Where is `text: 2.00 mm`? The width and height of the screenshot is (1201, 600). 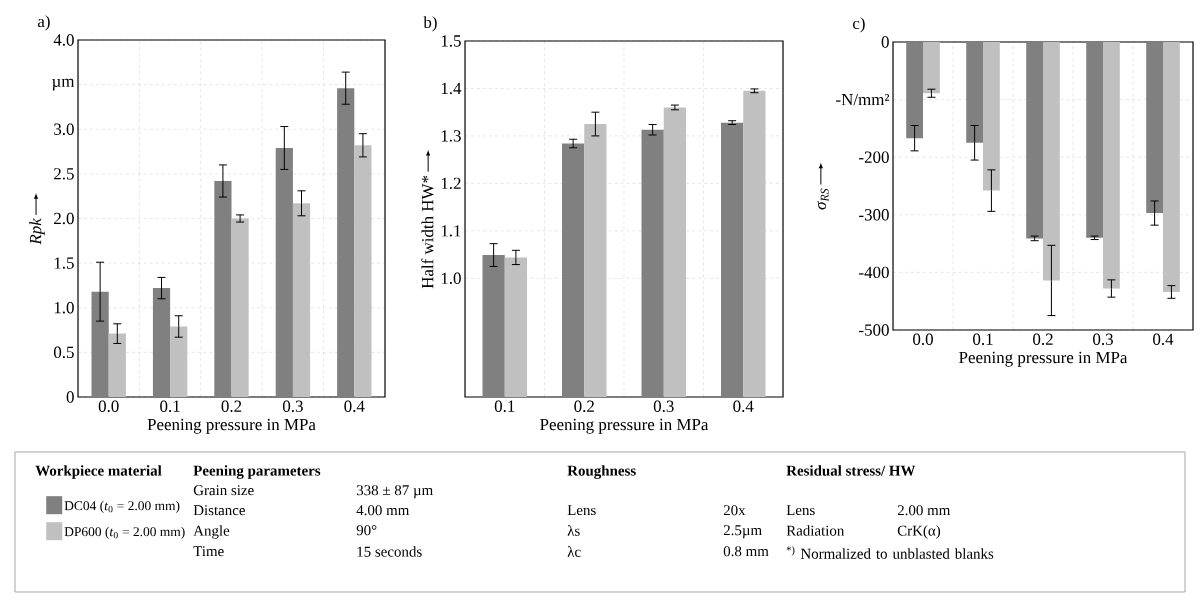 text: 2.00 mm is located at coordinates (924, 510).